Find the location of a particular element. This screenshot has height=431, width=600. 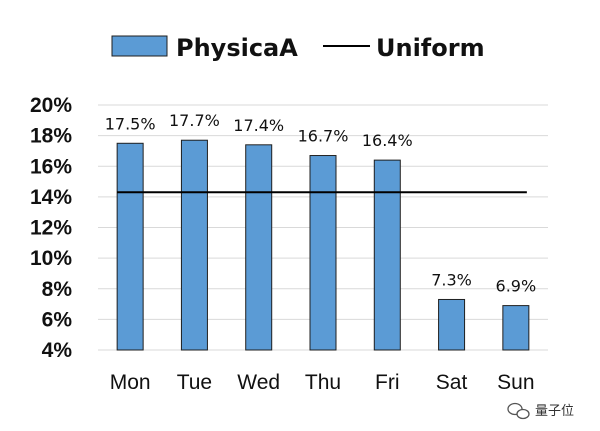

legend-bar-swatch is located at coordinates (139, 46).